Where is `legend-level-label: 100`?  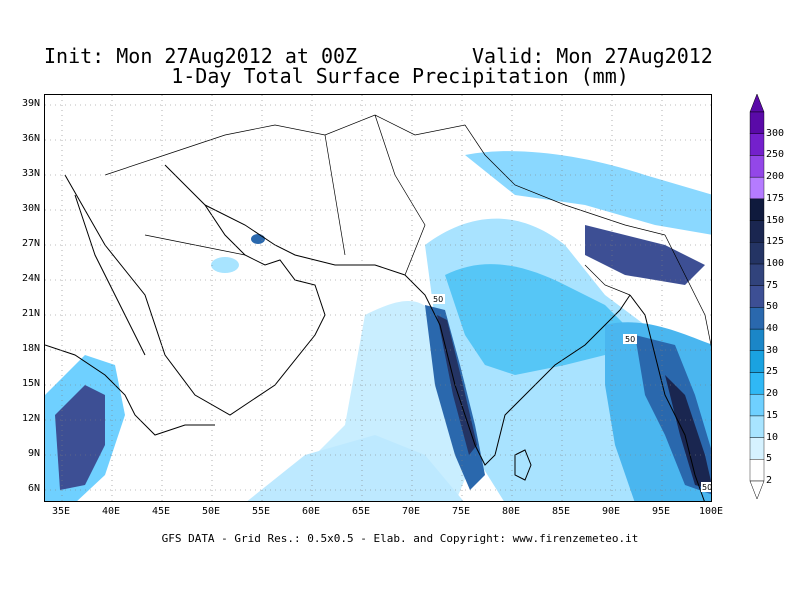 legend-level-label: 100 is located at coordinates (775, 263).